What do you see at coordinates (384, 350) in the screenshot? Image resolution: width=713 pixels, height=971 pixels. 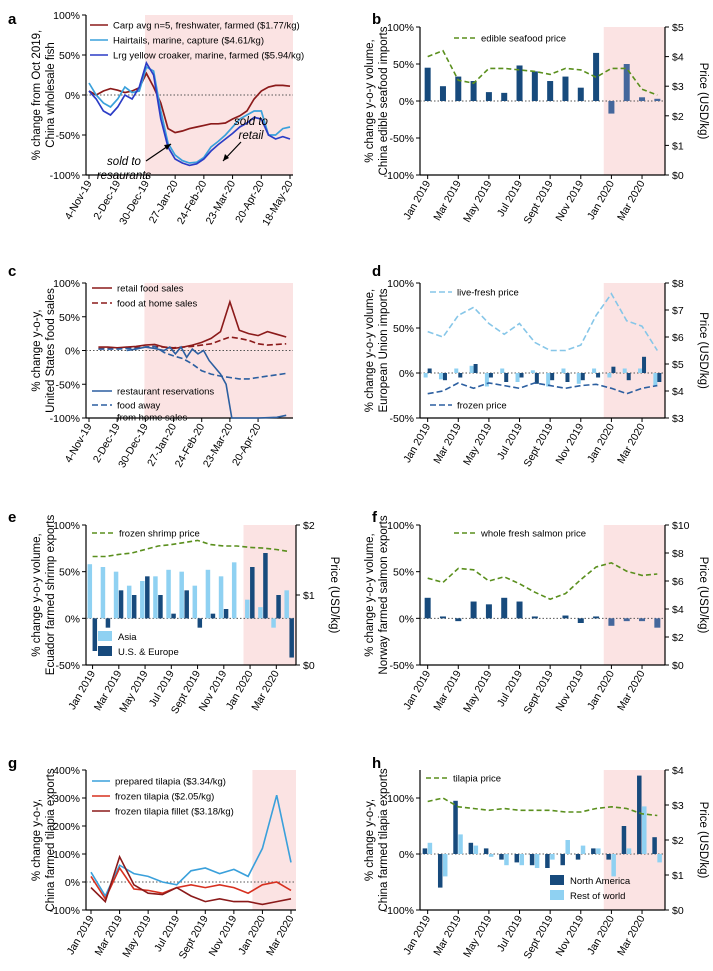 I see `y-axis-label-line: European Union imports` at bounding box center [384, 350].